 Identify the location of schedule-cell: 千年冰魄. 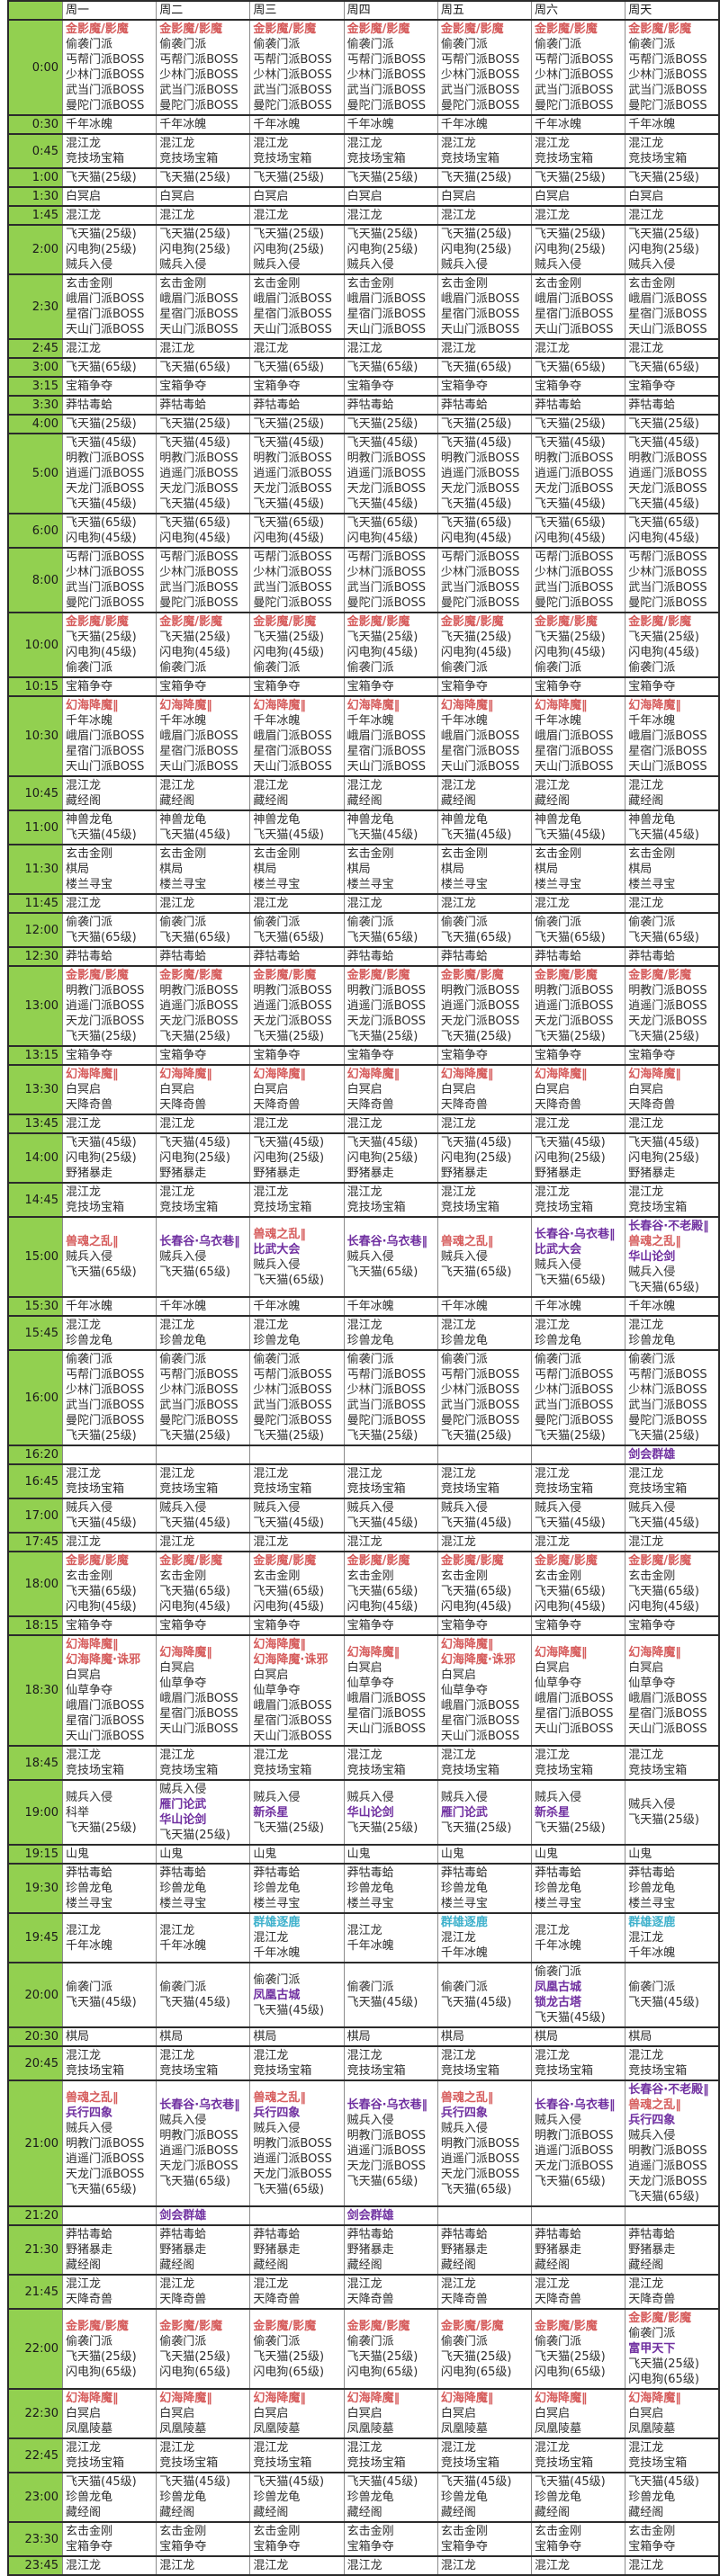
(485, 1306).